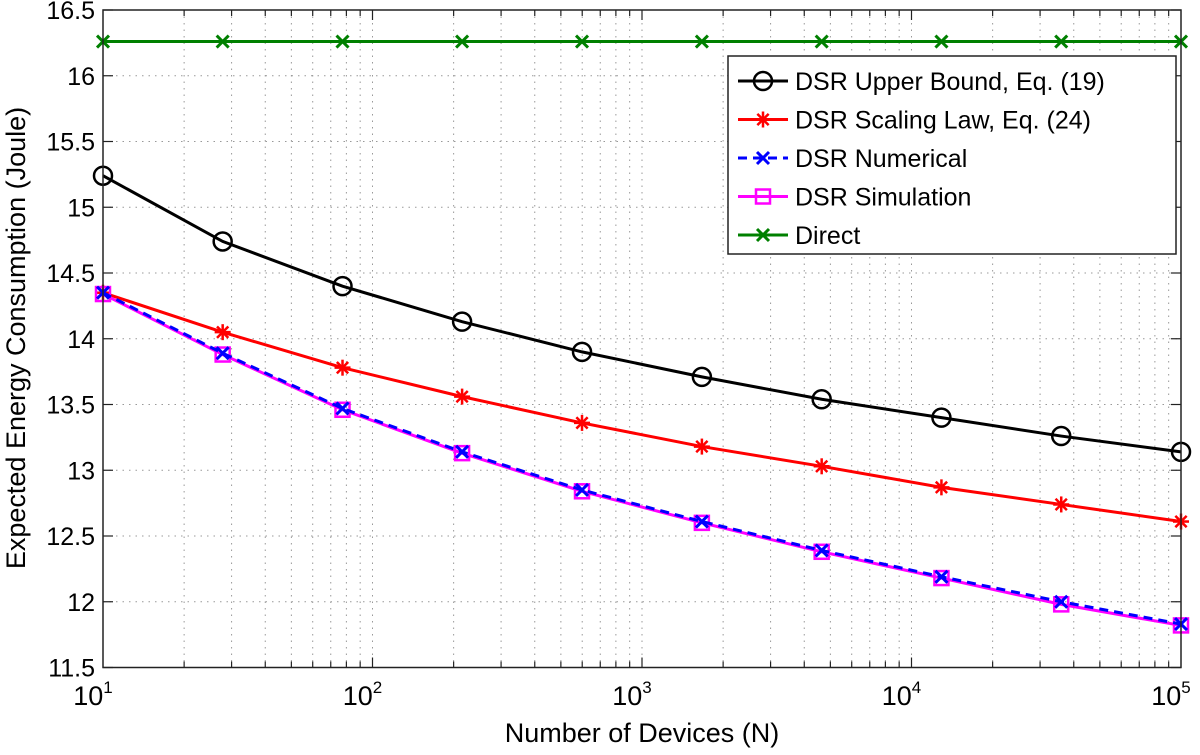 This screenshot has width=1200, height=755. I want to click on legend-item: DSR Scaling Law, Eq. (24), so click(914, 121).